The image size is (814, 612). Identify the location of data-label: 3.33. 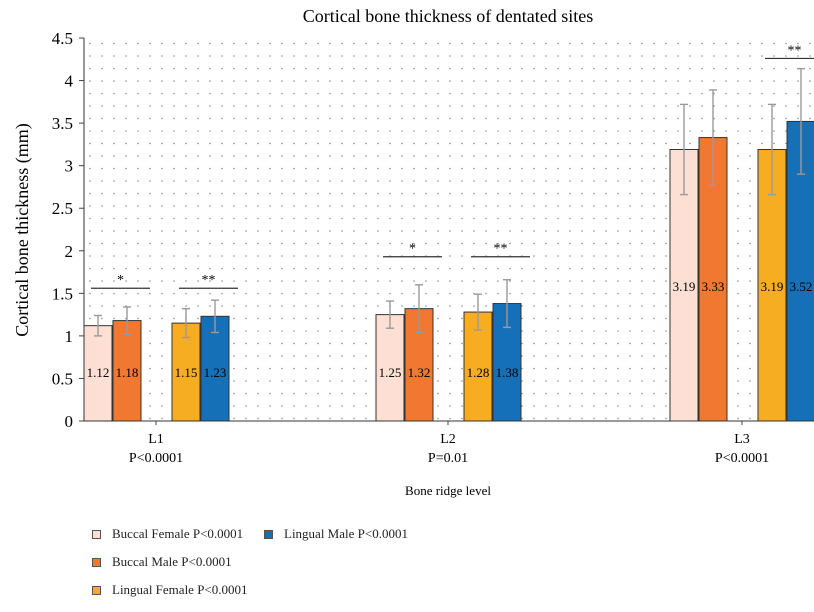
(713, 286).